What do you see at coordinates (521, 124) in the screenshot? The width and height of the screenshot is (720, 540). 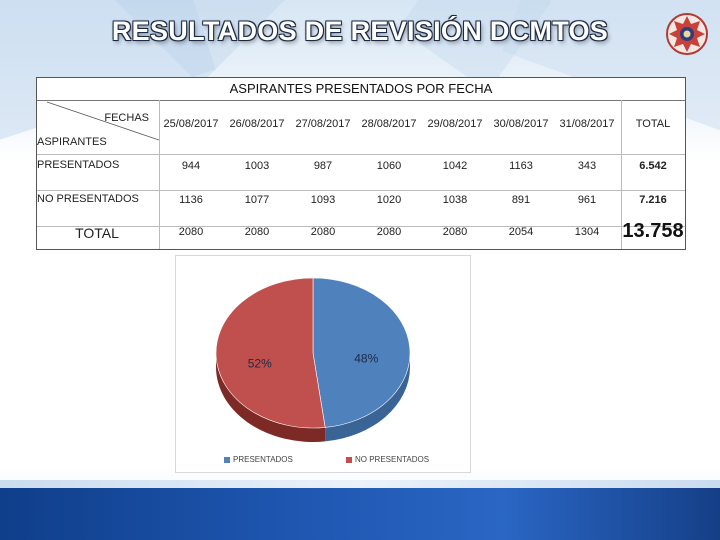 I see `column-header-date: 30/08/2017` at bounding box center [521, 124].